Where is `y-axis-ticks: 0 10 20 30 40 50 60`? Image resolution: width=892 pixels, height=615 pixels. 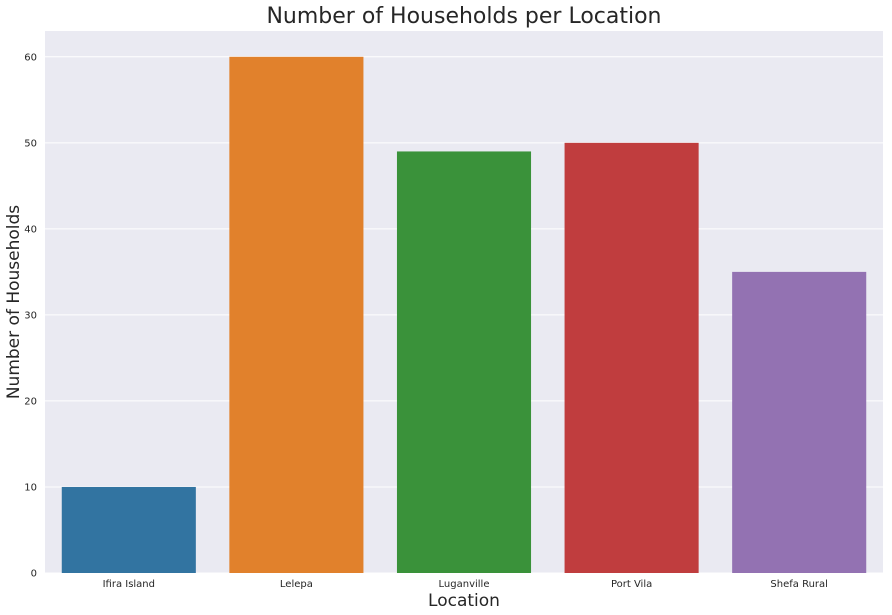 y-axis-ticks: 0 10 20 30 40 50 60 is located at coordinates (30, 315).